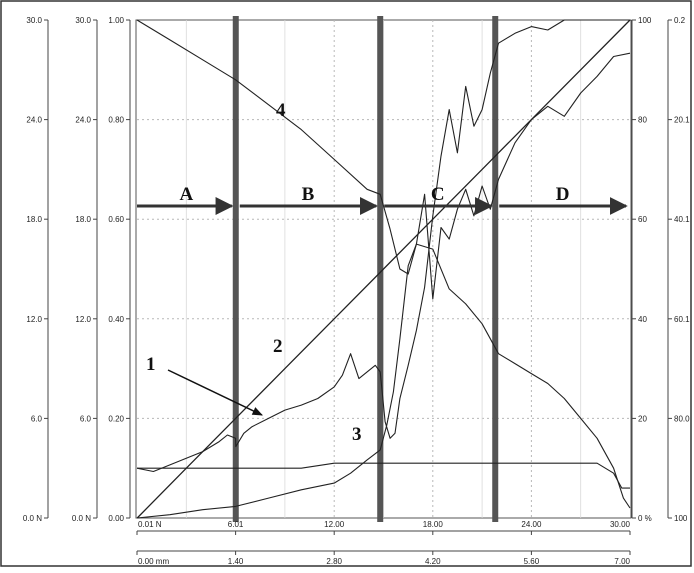 This screenshot has height=573, width=694. Describe the element at coordinates (642, 120) in the screenshot. I see `tick-label: 80` at that location.